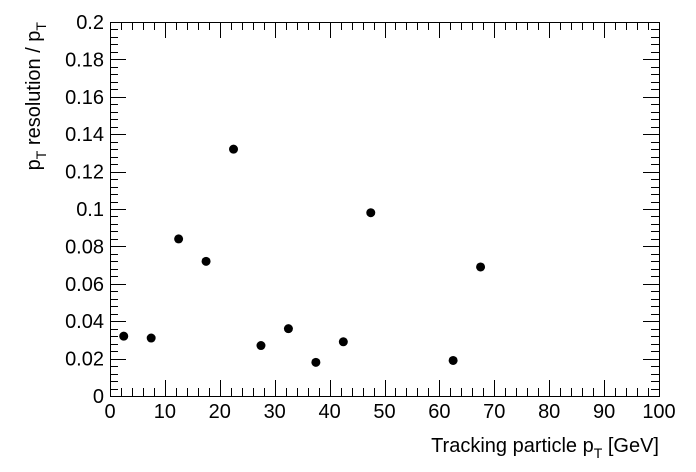 The height and width of the screenshot is (472, 696). Describe the element at coordinates (165, 412) in the screenshot. I see `x-tick-label: 10` at that location.